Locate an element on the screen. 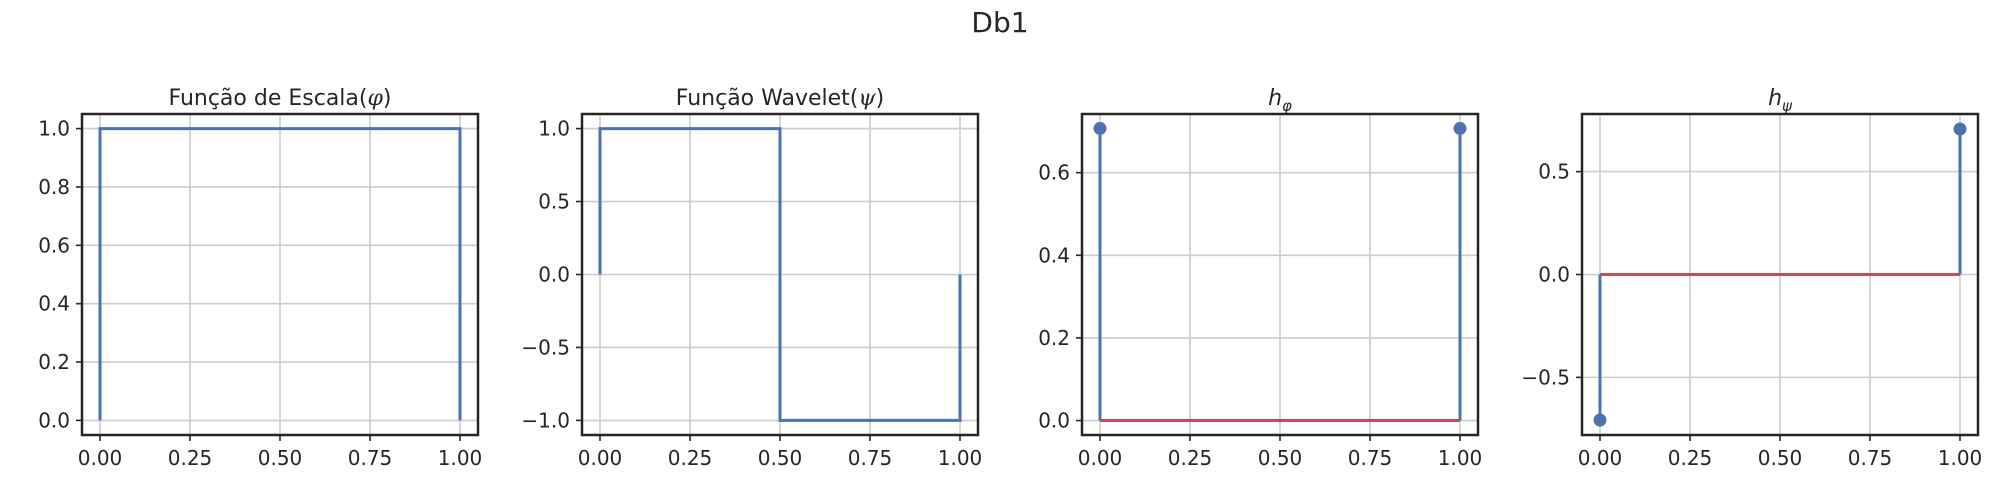  subplot-title: hφ is located at coordinates (1280, 100).